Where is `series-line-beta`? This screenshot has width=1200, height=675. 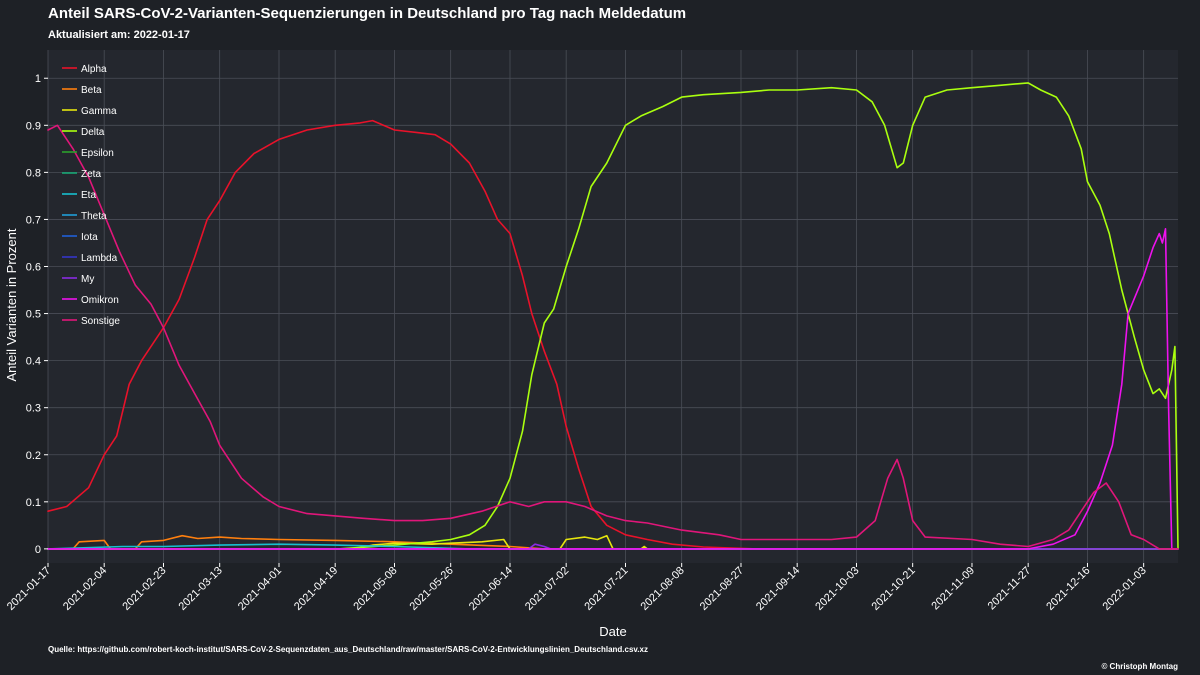 series-line-beta is located at coordinates (613, 542).